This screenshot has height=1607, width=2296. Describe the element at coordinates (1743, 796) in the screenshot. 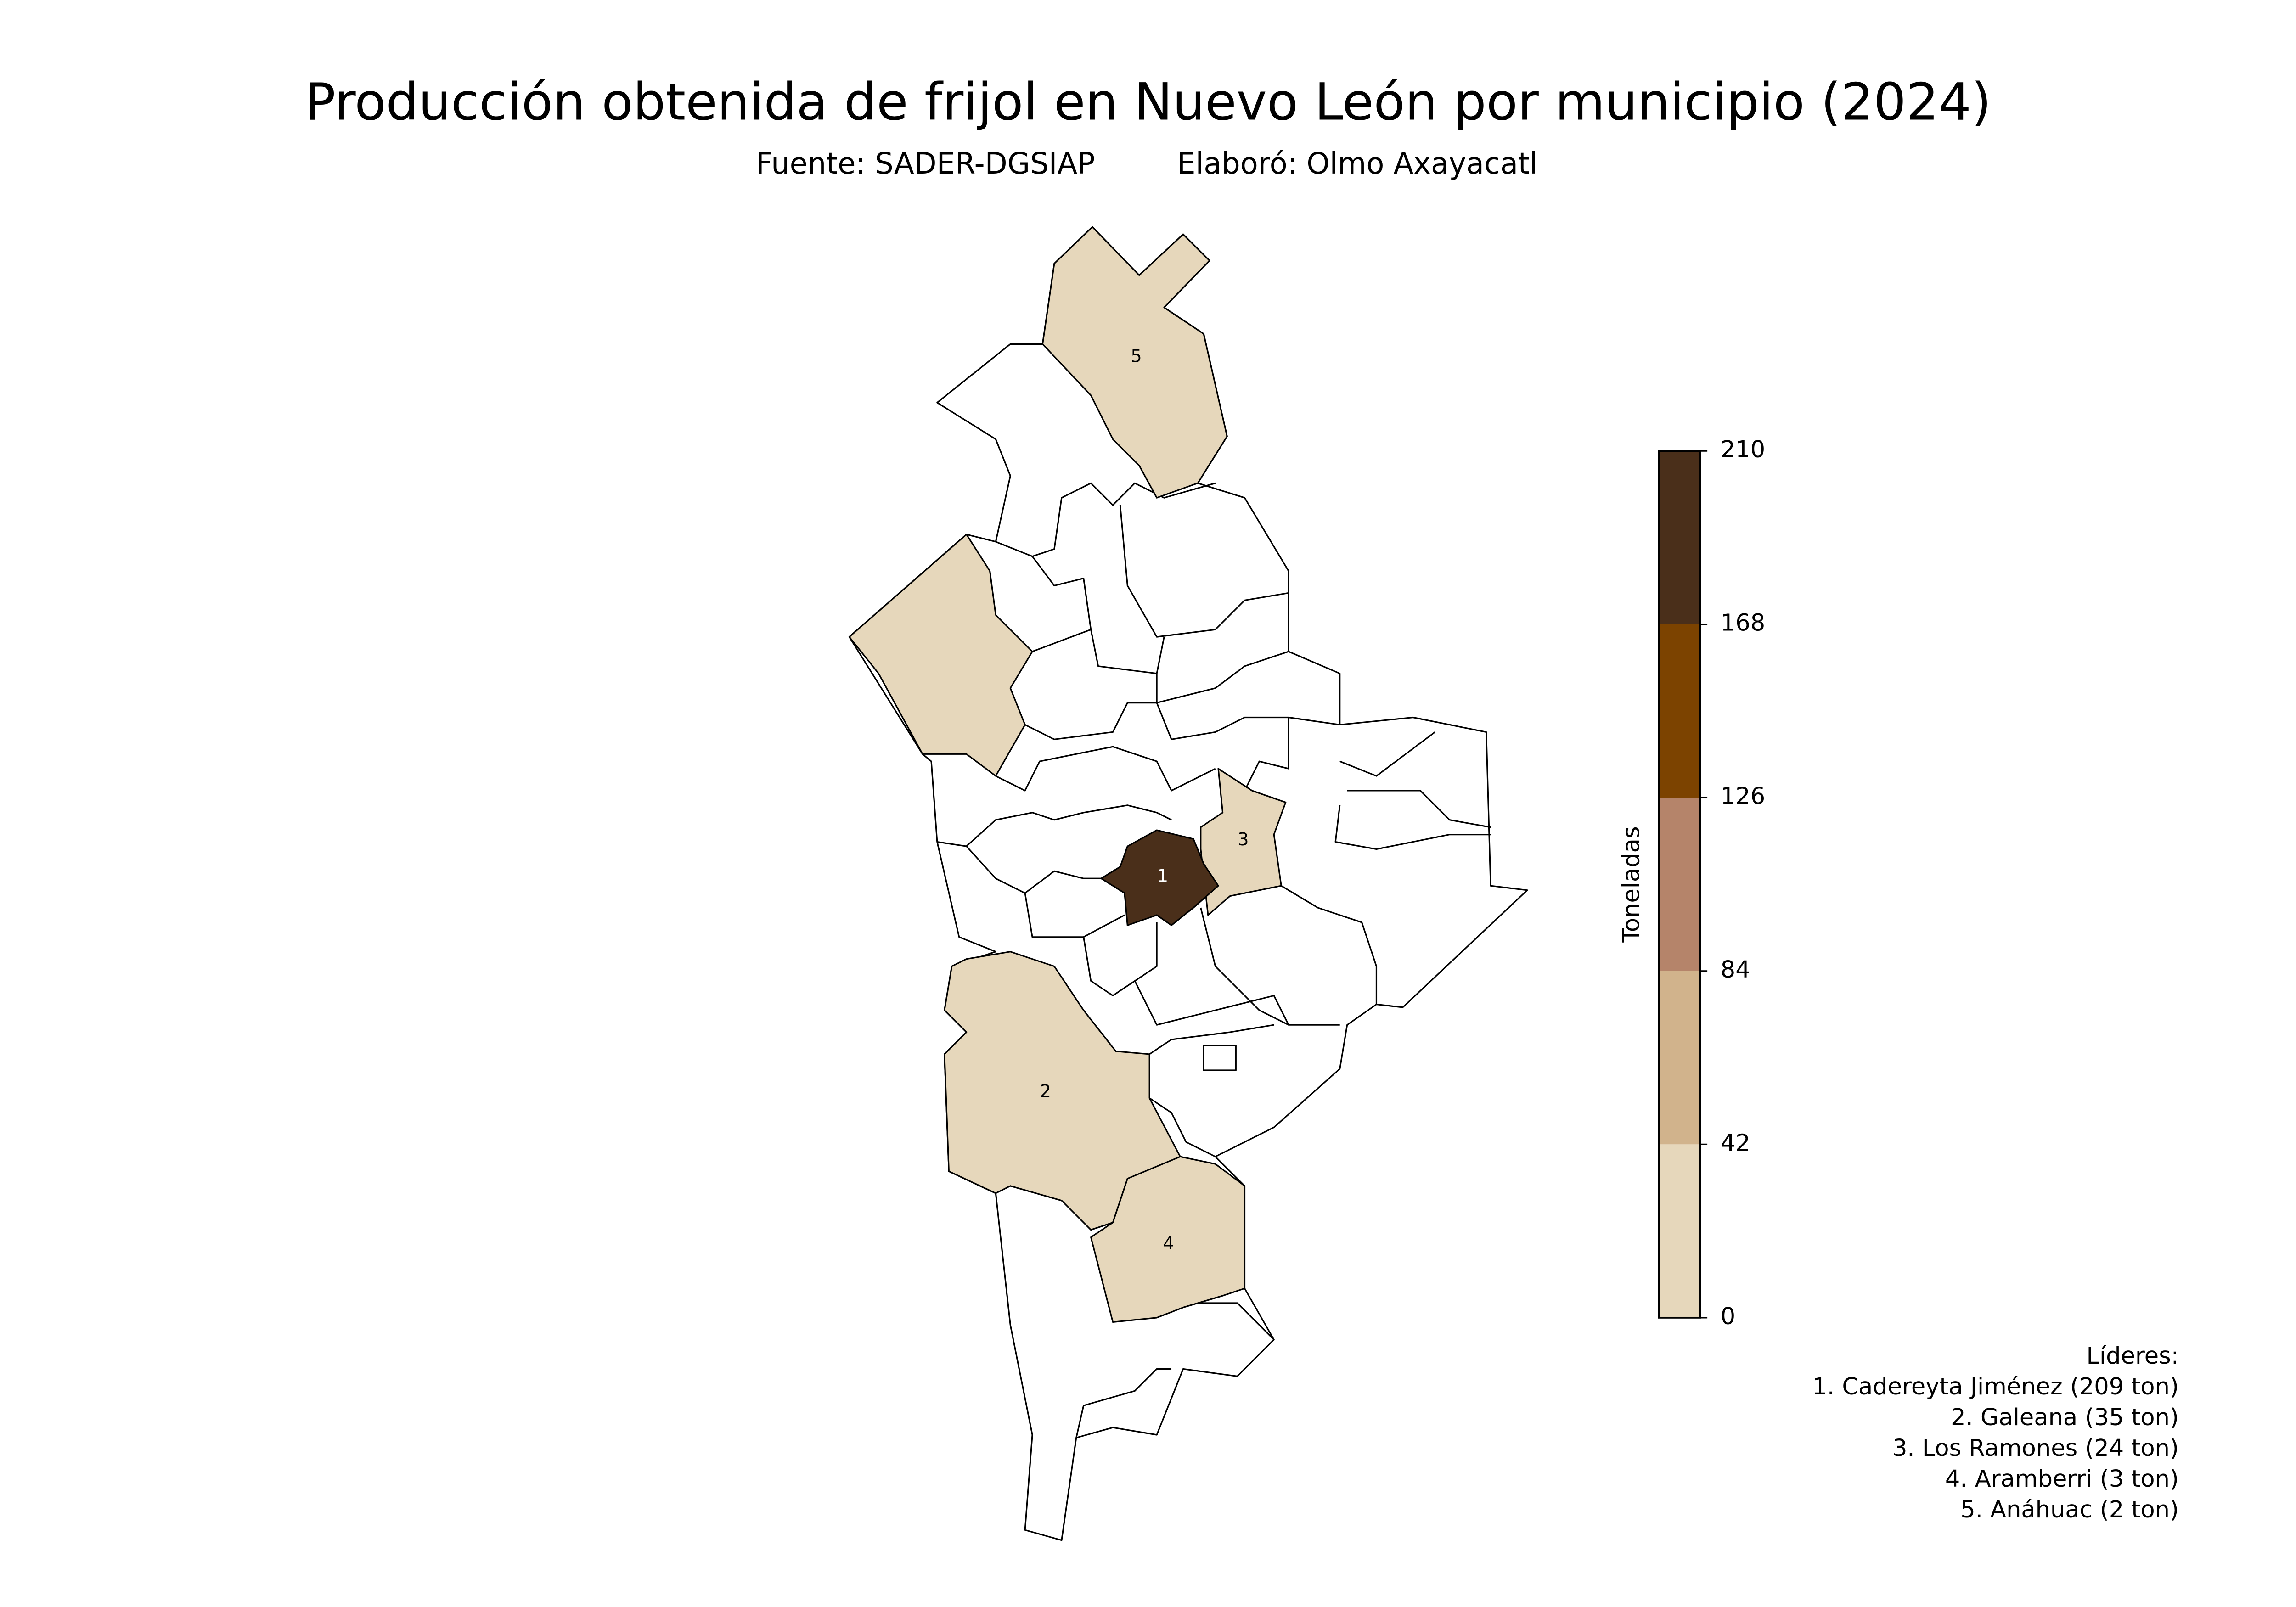

I see `colorbar-tick-label: 126` at that location.